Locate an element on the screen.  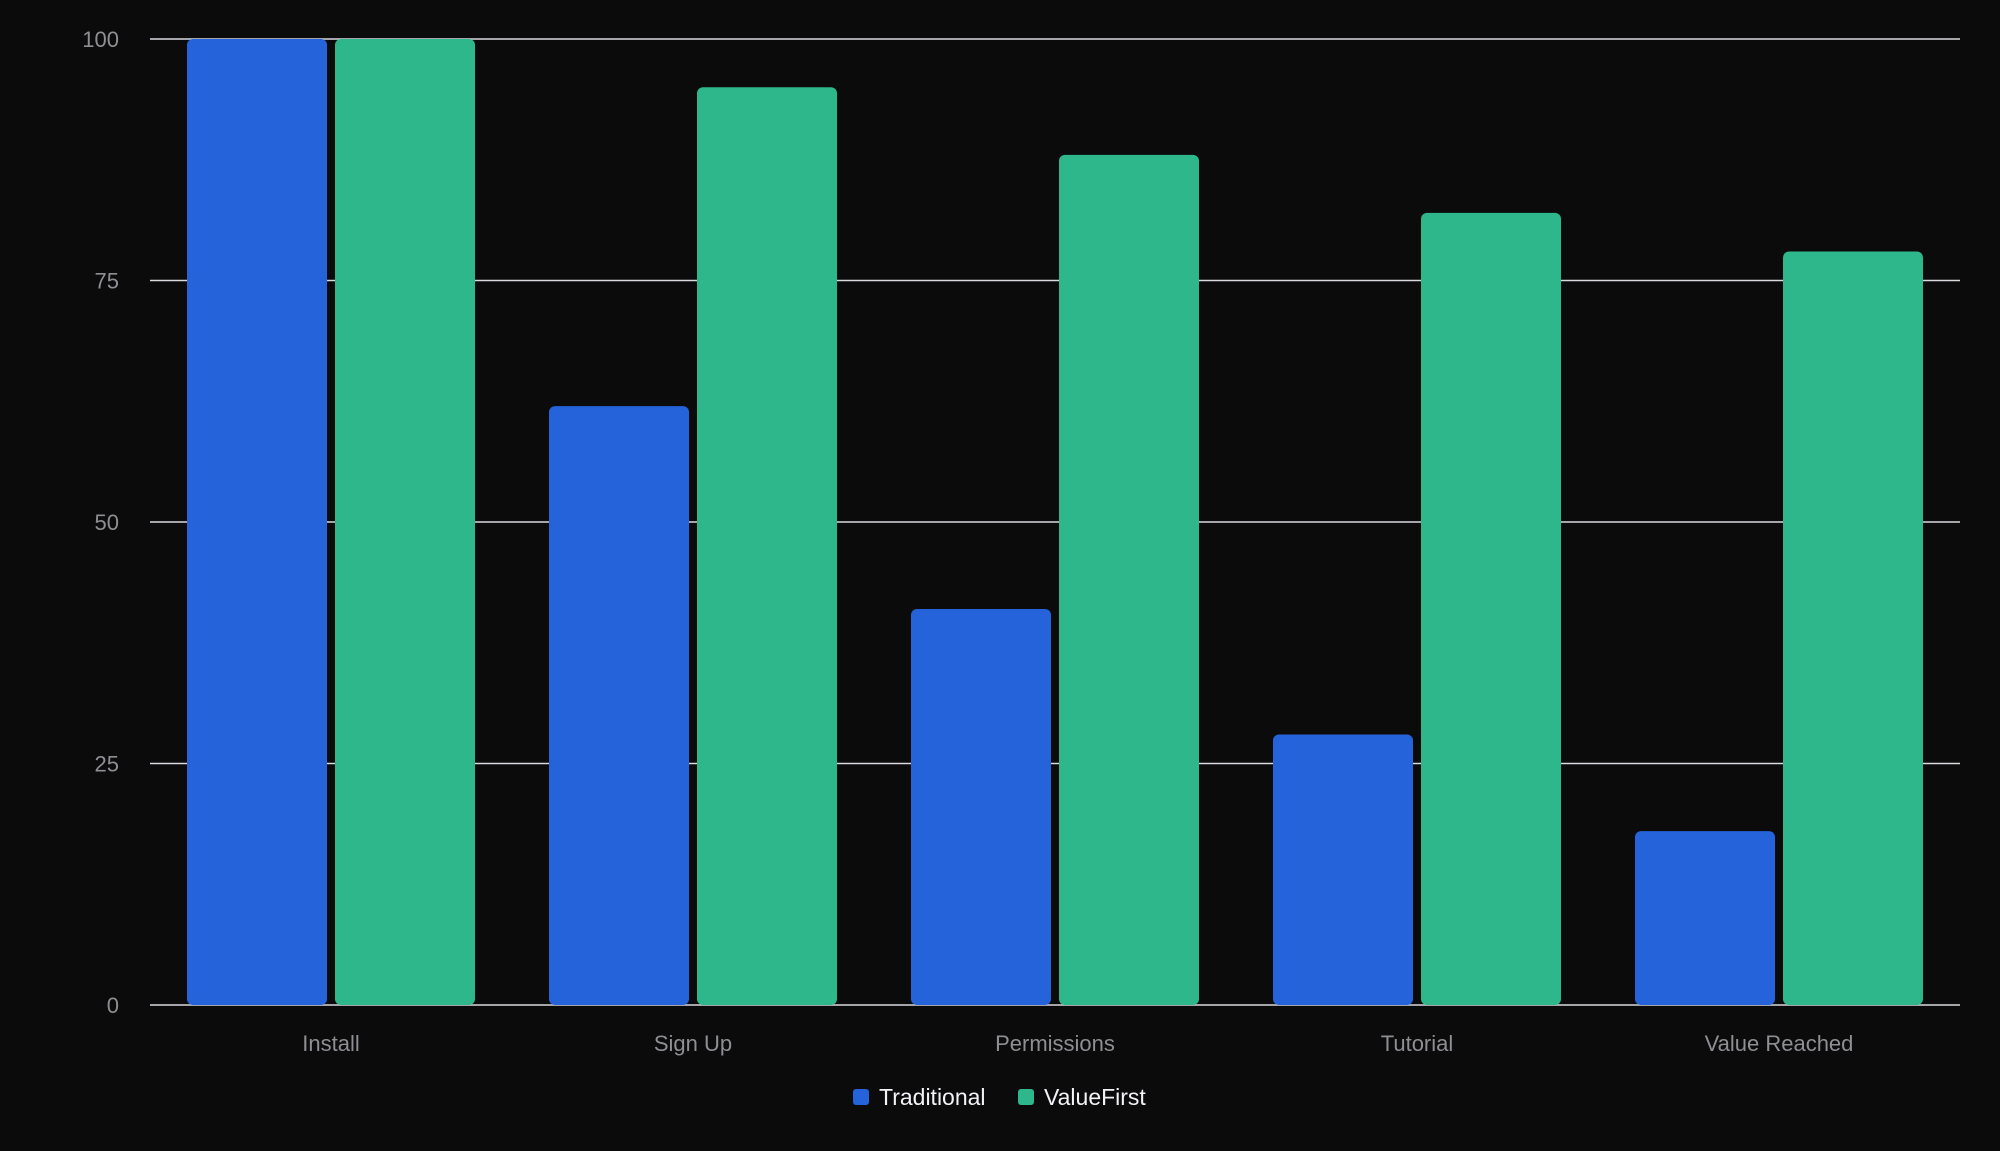
x-tick-label: Permissions is located at coordinates (1055, 1043).